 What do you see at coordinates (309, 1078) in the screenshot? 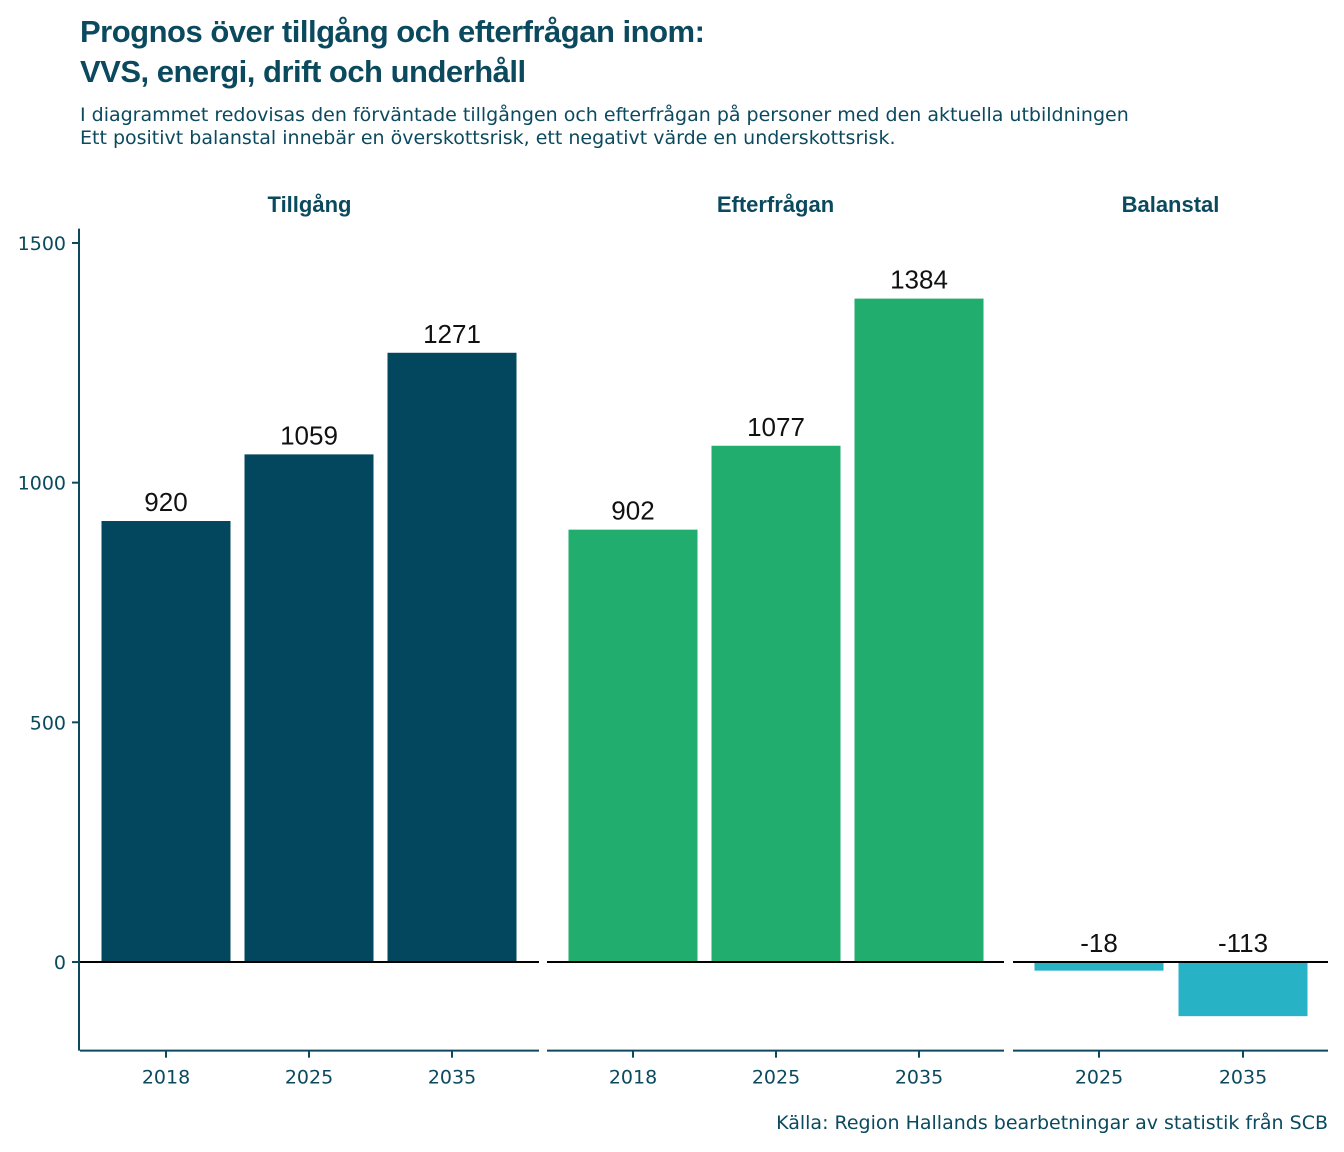
I see `x-tick-label-tillg-ng-2025: 2025` at bounding box center [309, 1078].